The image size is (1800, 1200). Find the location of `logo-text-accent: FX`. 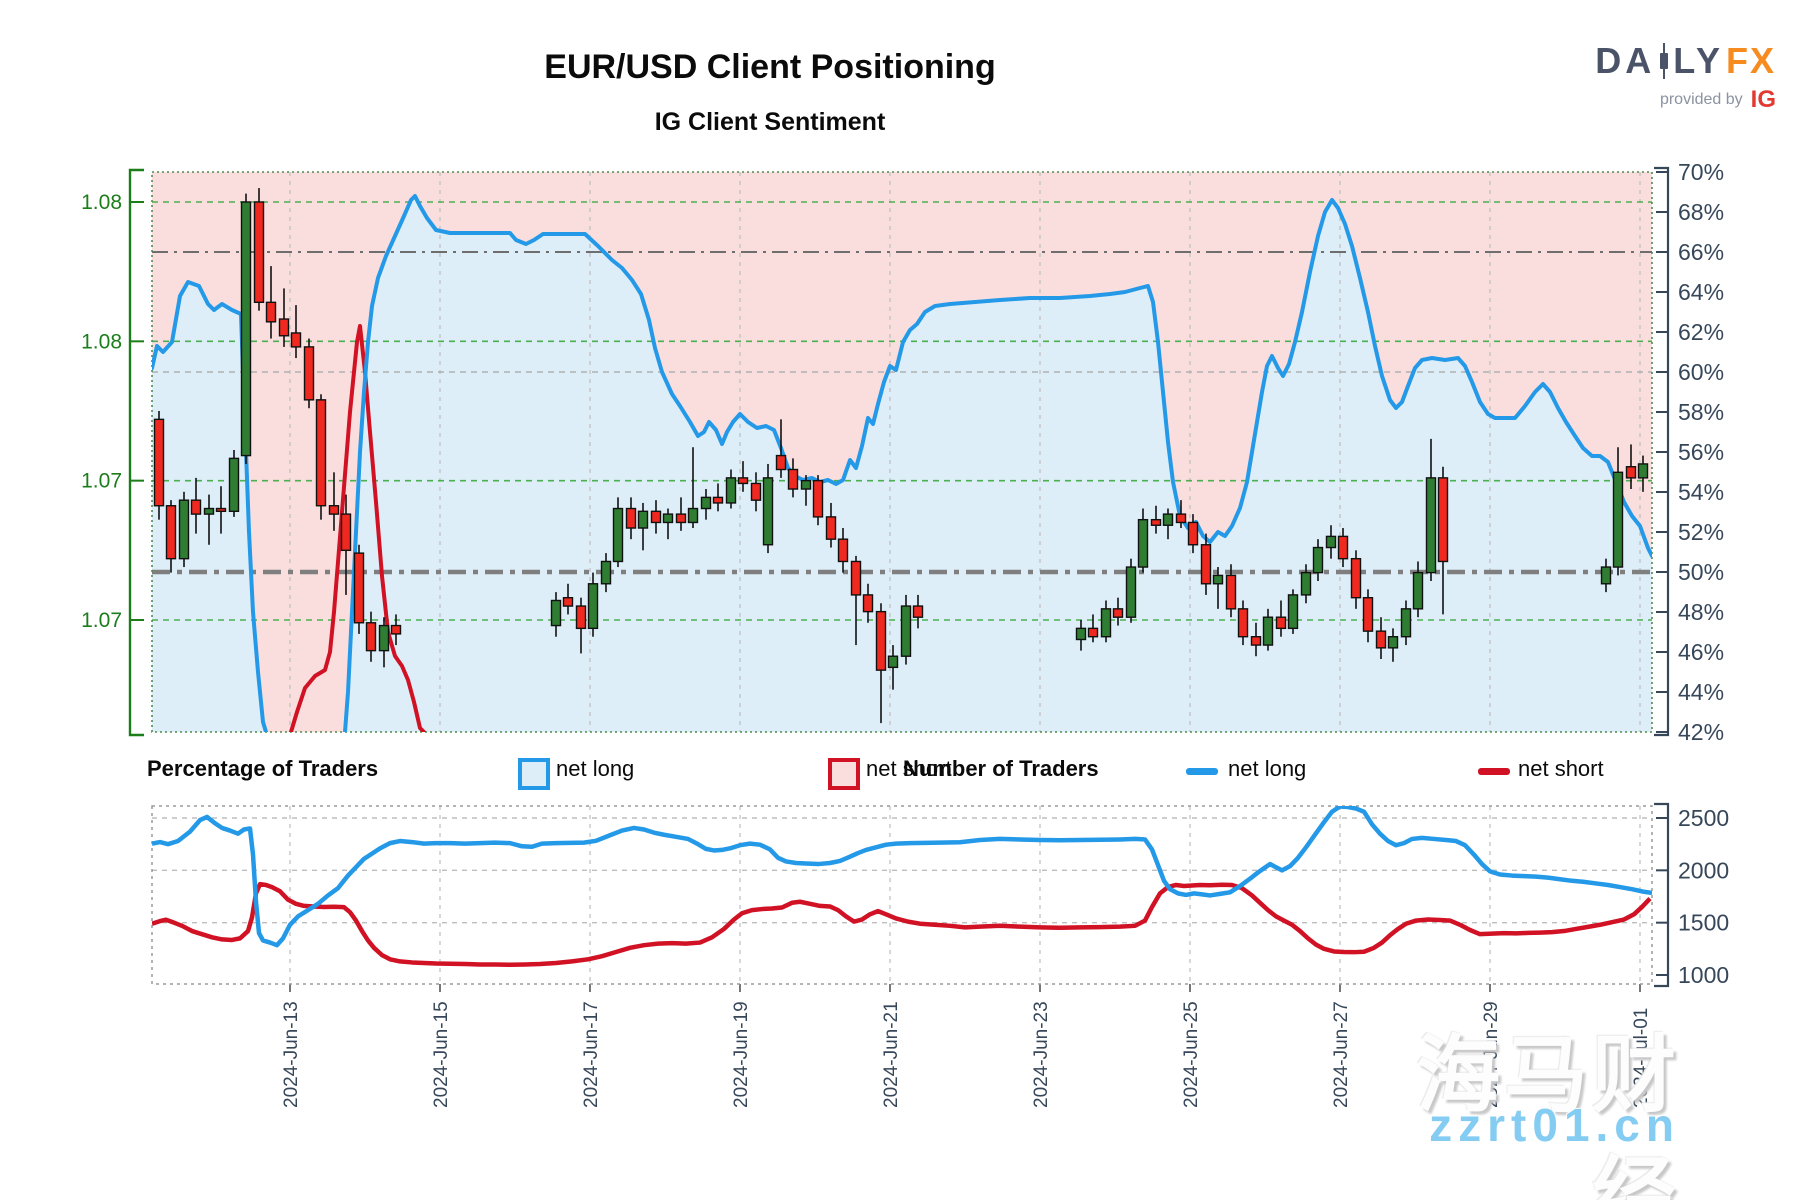

logo-text-accent: FX is located at coordinates (1750, 60).